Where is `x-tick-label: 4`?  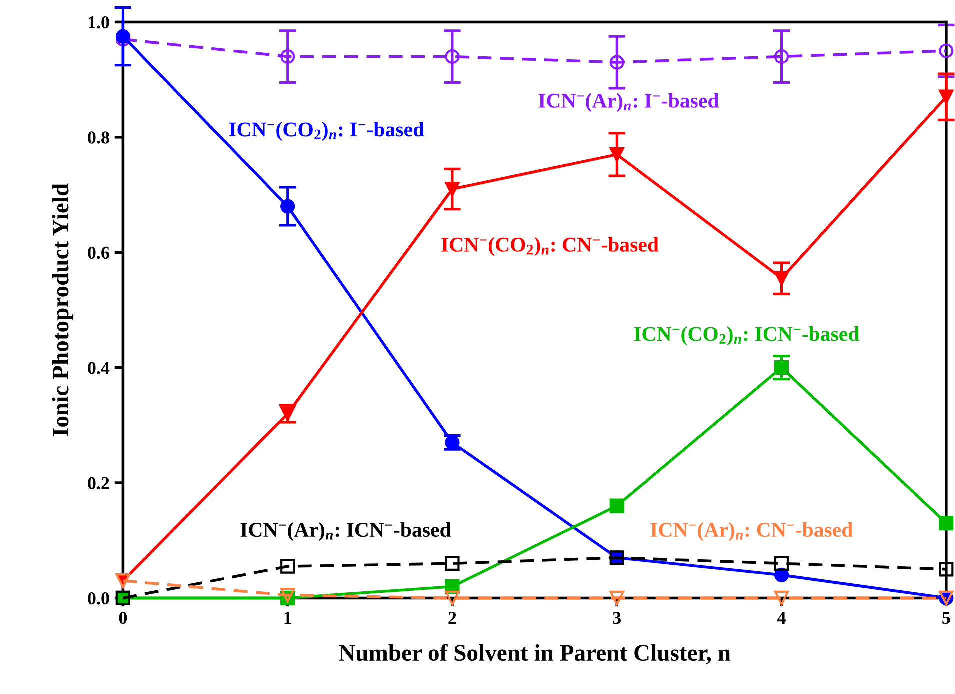 x-tick-label: 4 is located at coordinates (781, 618).